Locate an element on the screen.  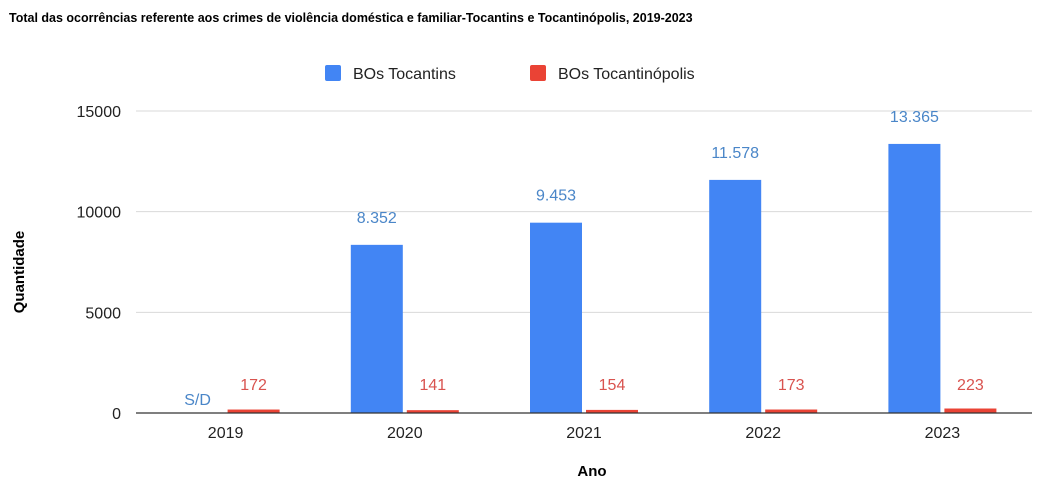
data-label: 172 is located at coordinates (253, 385).